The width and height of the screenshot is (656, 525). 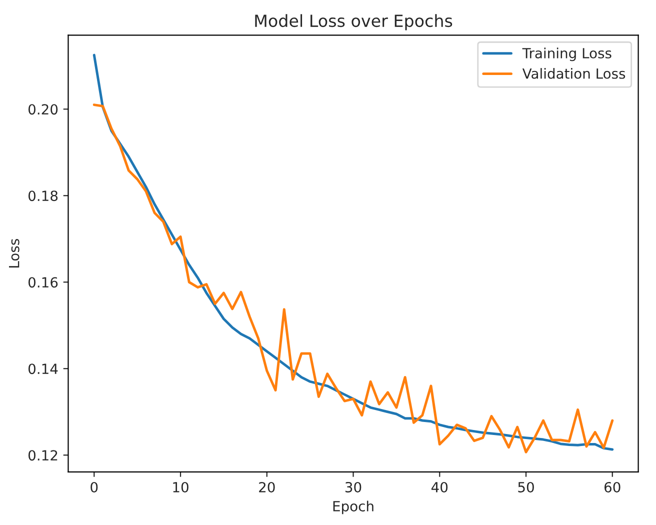 What do you see at coordinates (439, 487) in the screenshot?
I see `x-tick-label: 40` at bounding box center [439, 487].